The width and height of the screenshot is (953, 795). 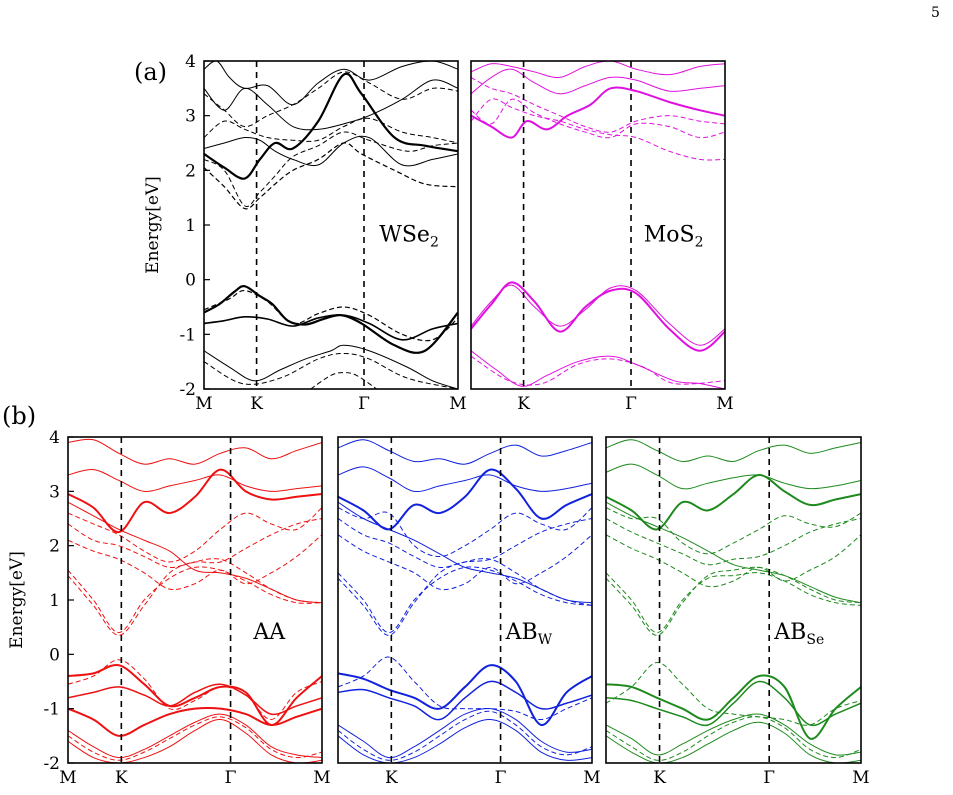 I want to click on chart-panel-4: K Γ M ABW, so click(x=469, y=612).